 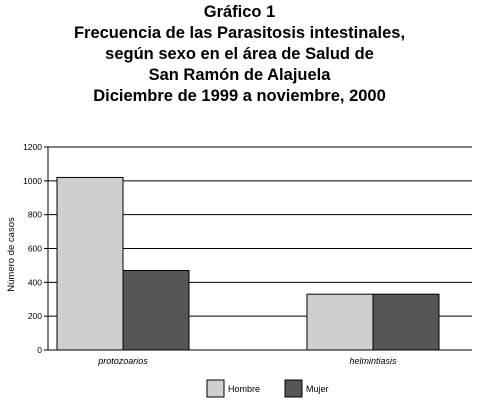 I want to click on y-tick-label: 1200, so click(x=32, y=147).